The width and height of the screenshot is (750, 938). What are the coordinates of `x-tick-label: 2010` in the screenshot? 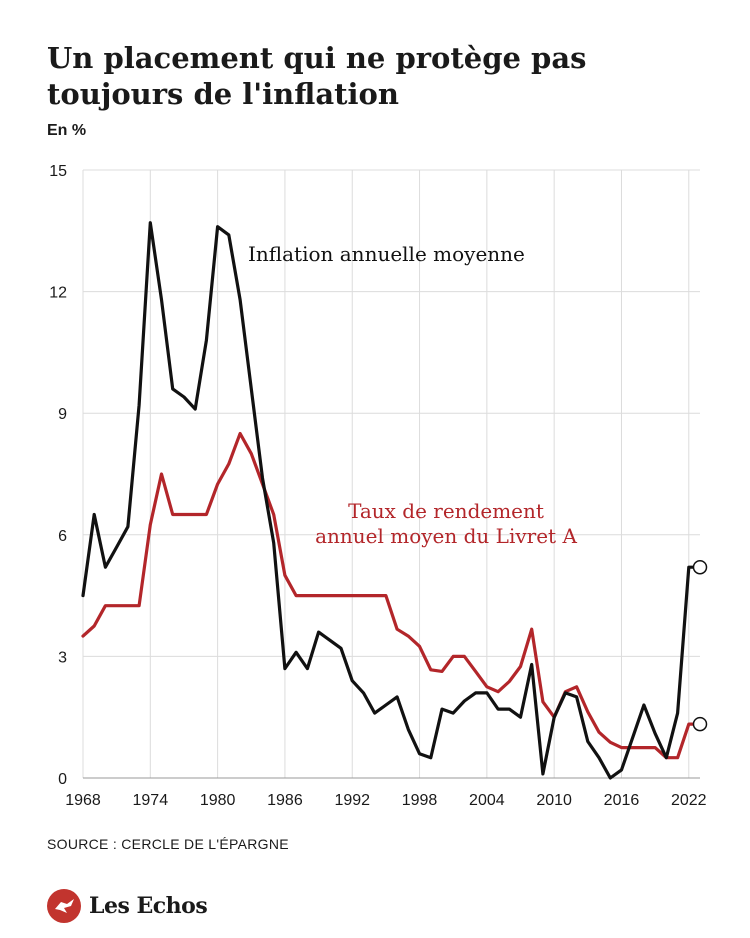 It's located at (554, 800).